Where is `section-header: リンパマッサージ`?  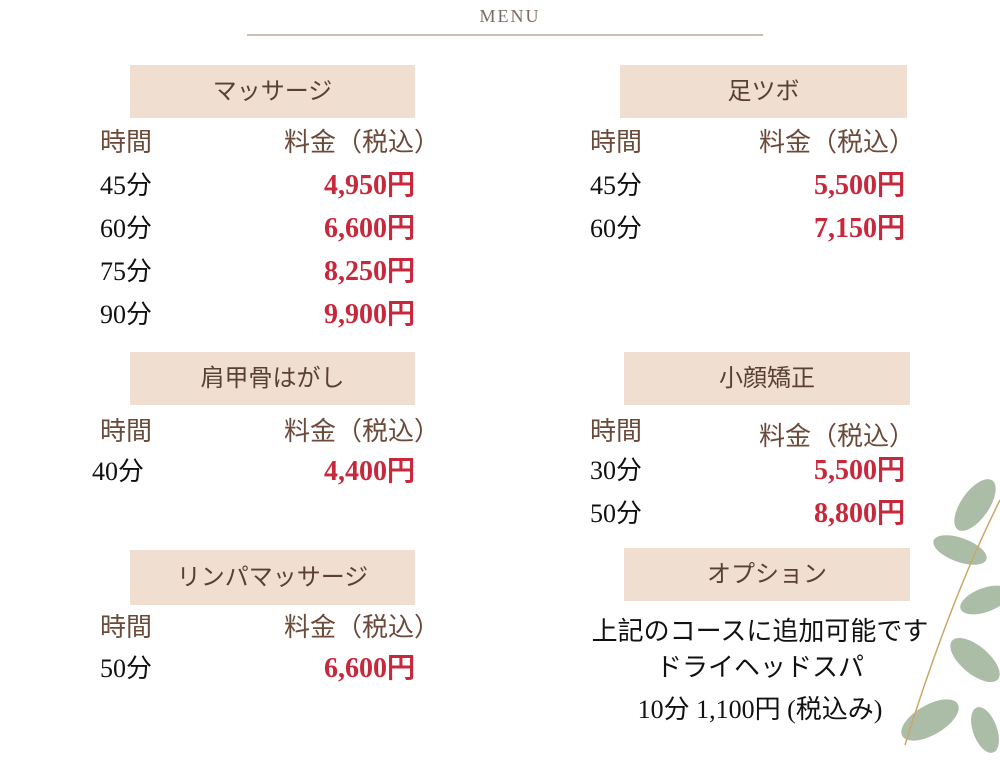 section-header: リンパマッサージ is located at coordinates (272, 577).